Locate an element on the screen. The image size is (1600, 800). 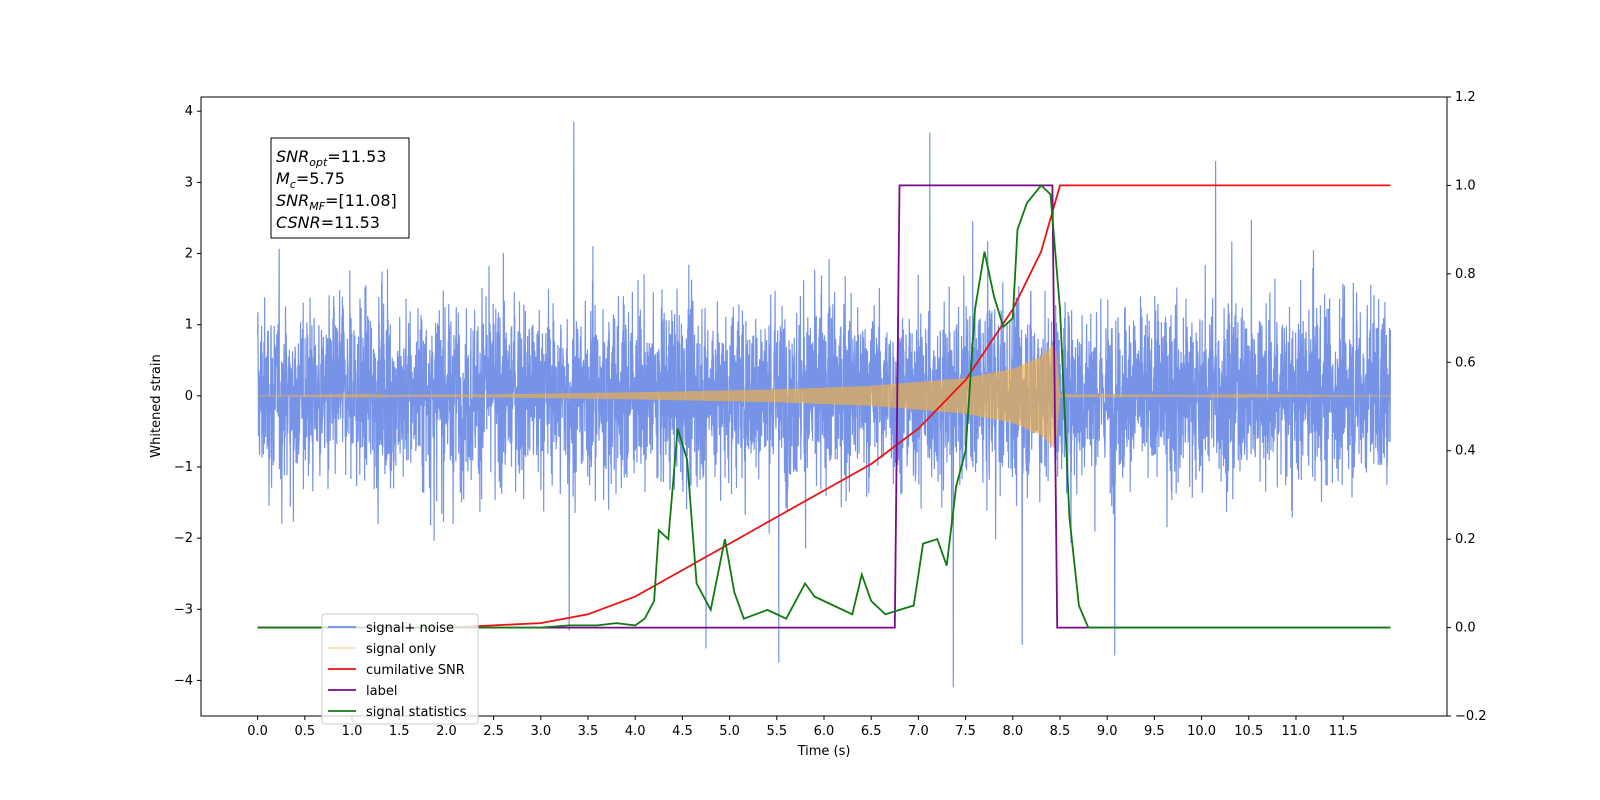
right-y-tick-label: 0.2 is located at coordinates (1465, 539).